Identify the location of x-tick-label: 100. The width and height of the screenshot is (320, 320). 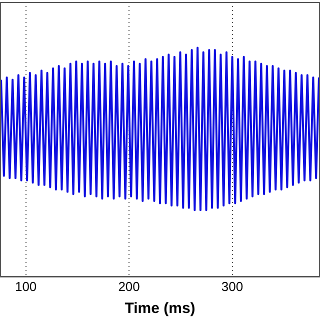
(25, 286).